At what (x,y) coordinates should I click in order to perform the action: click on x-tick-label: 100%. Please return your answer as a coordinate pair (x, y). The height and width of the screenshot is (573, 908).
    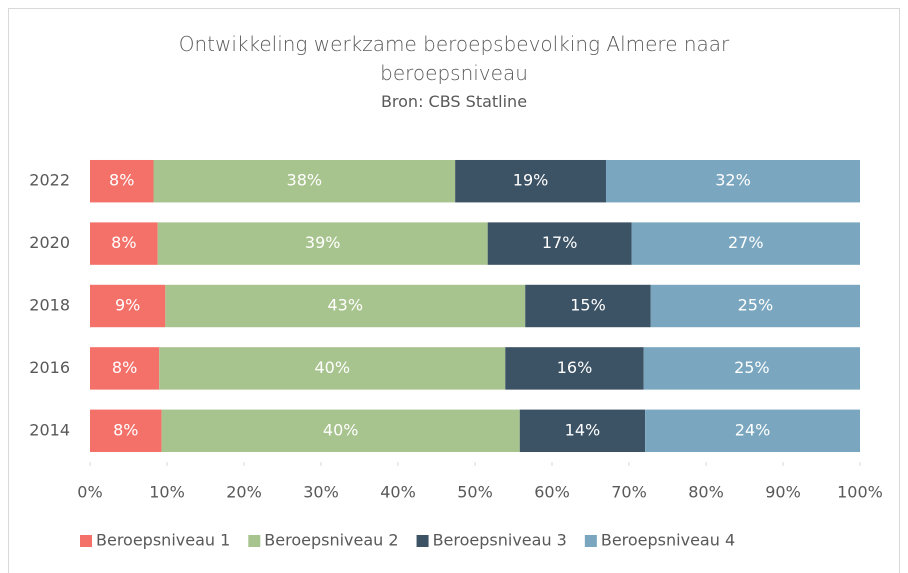
    Looking at the image, I should click on (860, 492).